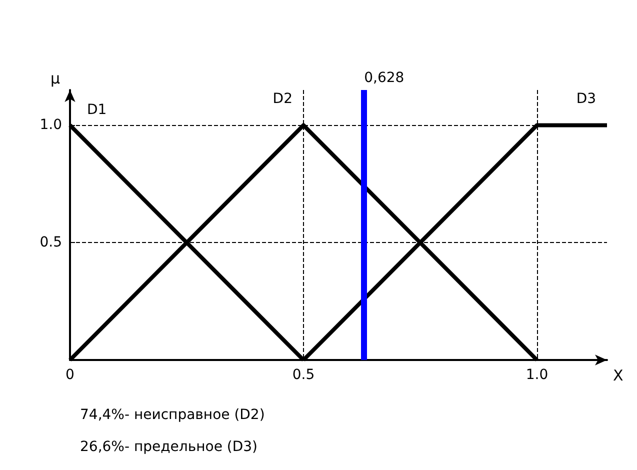 The height and width of the screenshot is (470, 637). I want to click on ref-line-label: 0,628, so click(384, 78).